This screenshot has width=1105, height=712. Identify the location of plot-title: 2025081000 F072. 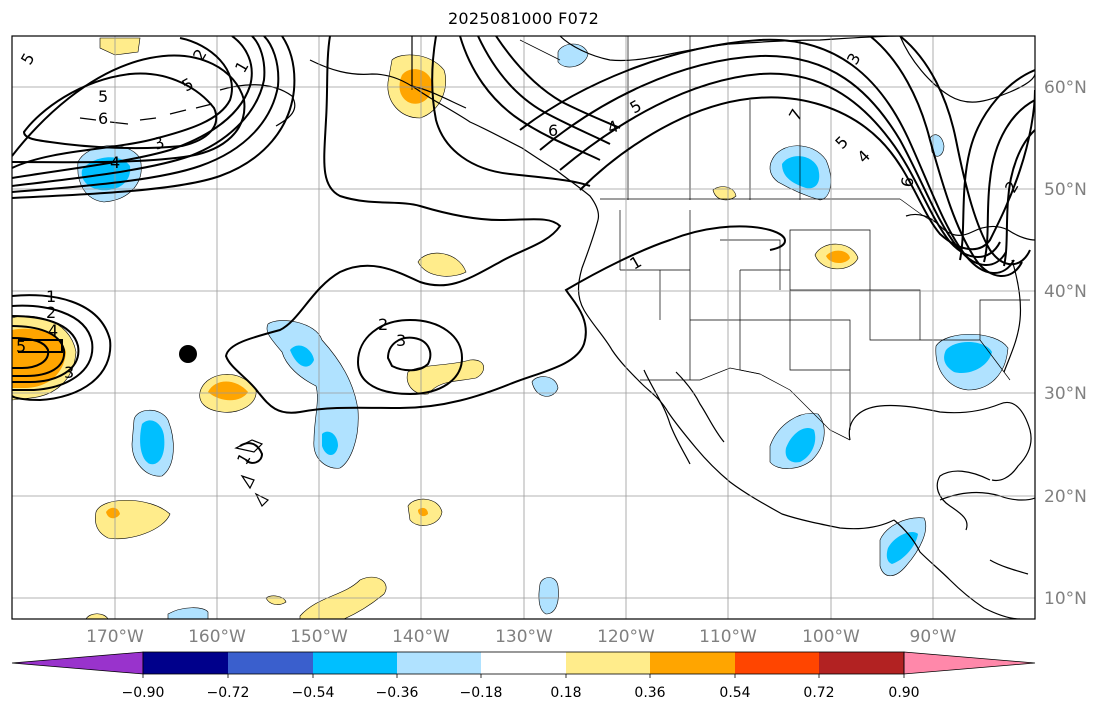
(523, 18).